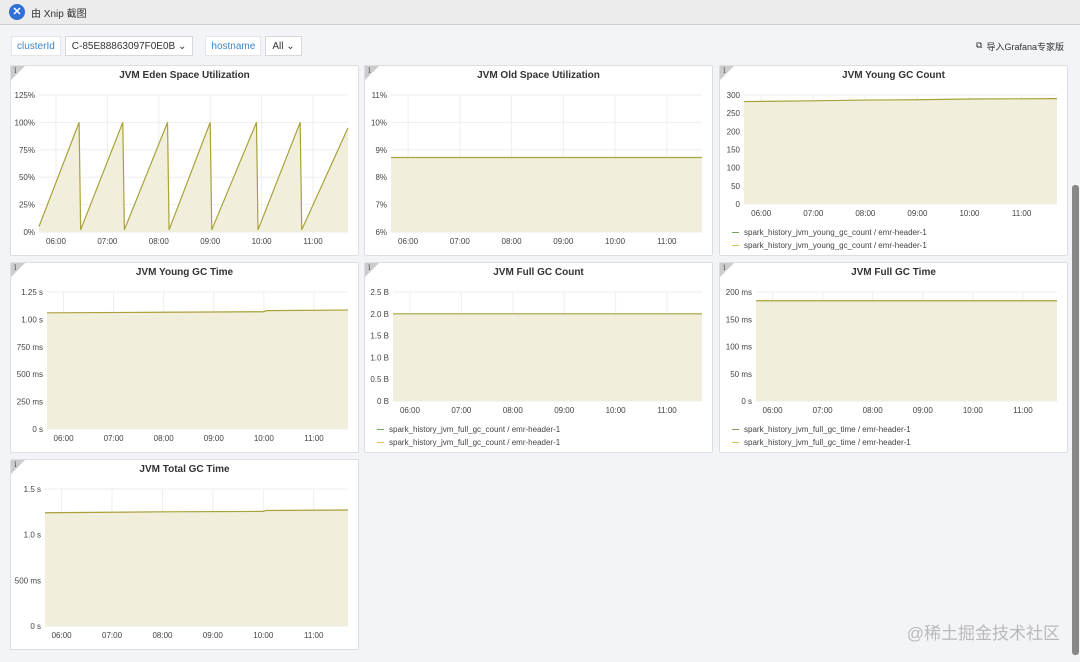 The width and height of the screenshot is (1080, 662). Describe the element at coordinates (734, 113) in the screenshot. I see `y-tick-label: 250` at that location.